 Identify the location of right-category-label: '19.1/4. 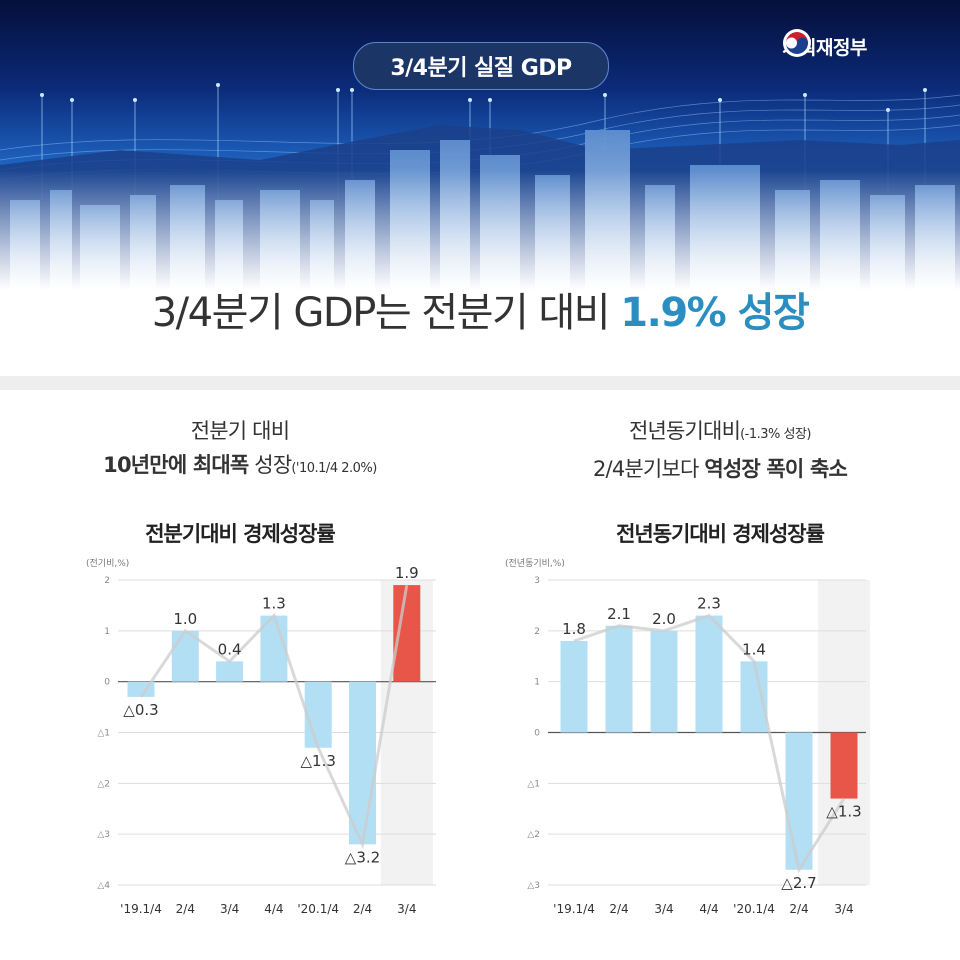
(574, 909).